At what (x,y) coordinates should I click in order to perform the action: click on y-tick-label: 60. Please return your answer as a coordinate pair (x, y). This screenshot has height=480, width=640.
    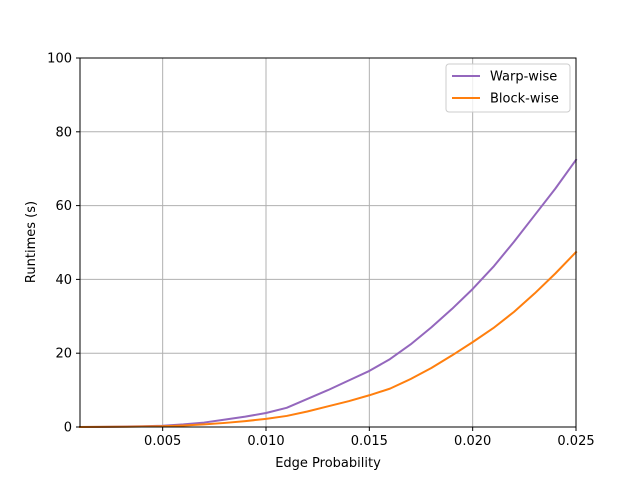
    Looking at the image, I should click on (63, 206).